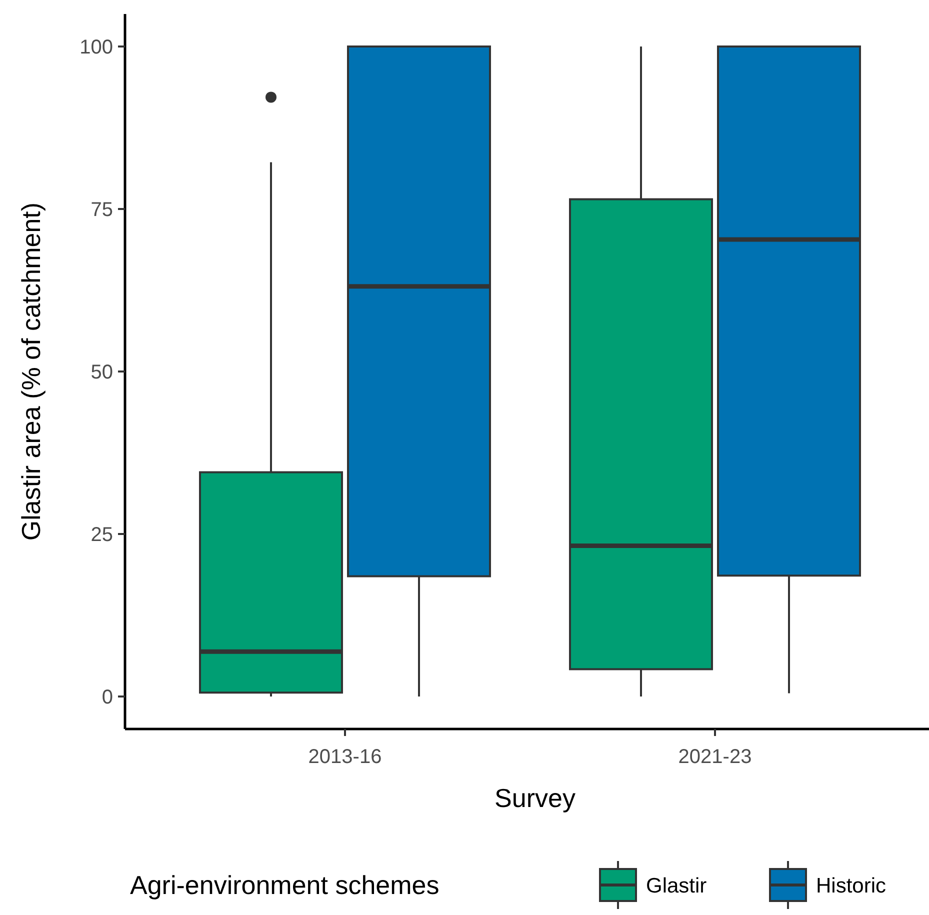 This screenshot has height=915, width=929. Describe the element at coordinates (715, 757) in the screenshot. I see `x-tick-label: 2021-23` at that location.